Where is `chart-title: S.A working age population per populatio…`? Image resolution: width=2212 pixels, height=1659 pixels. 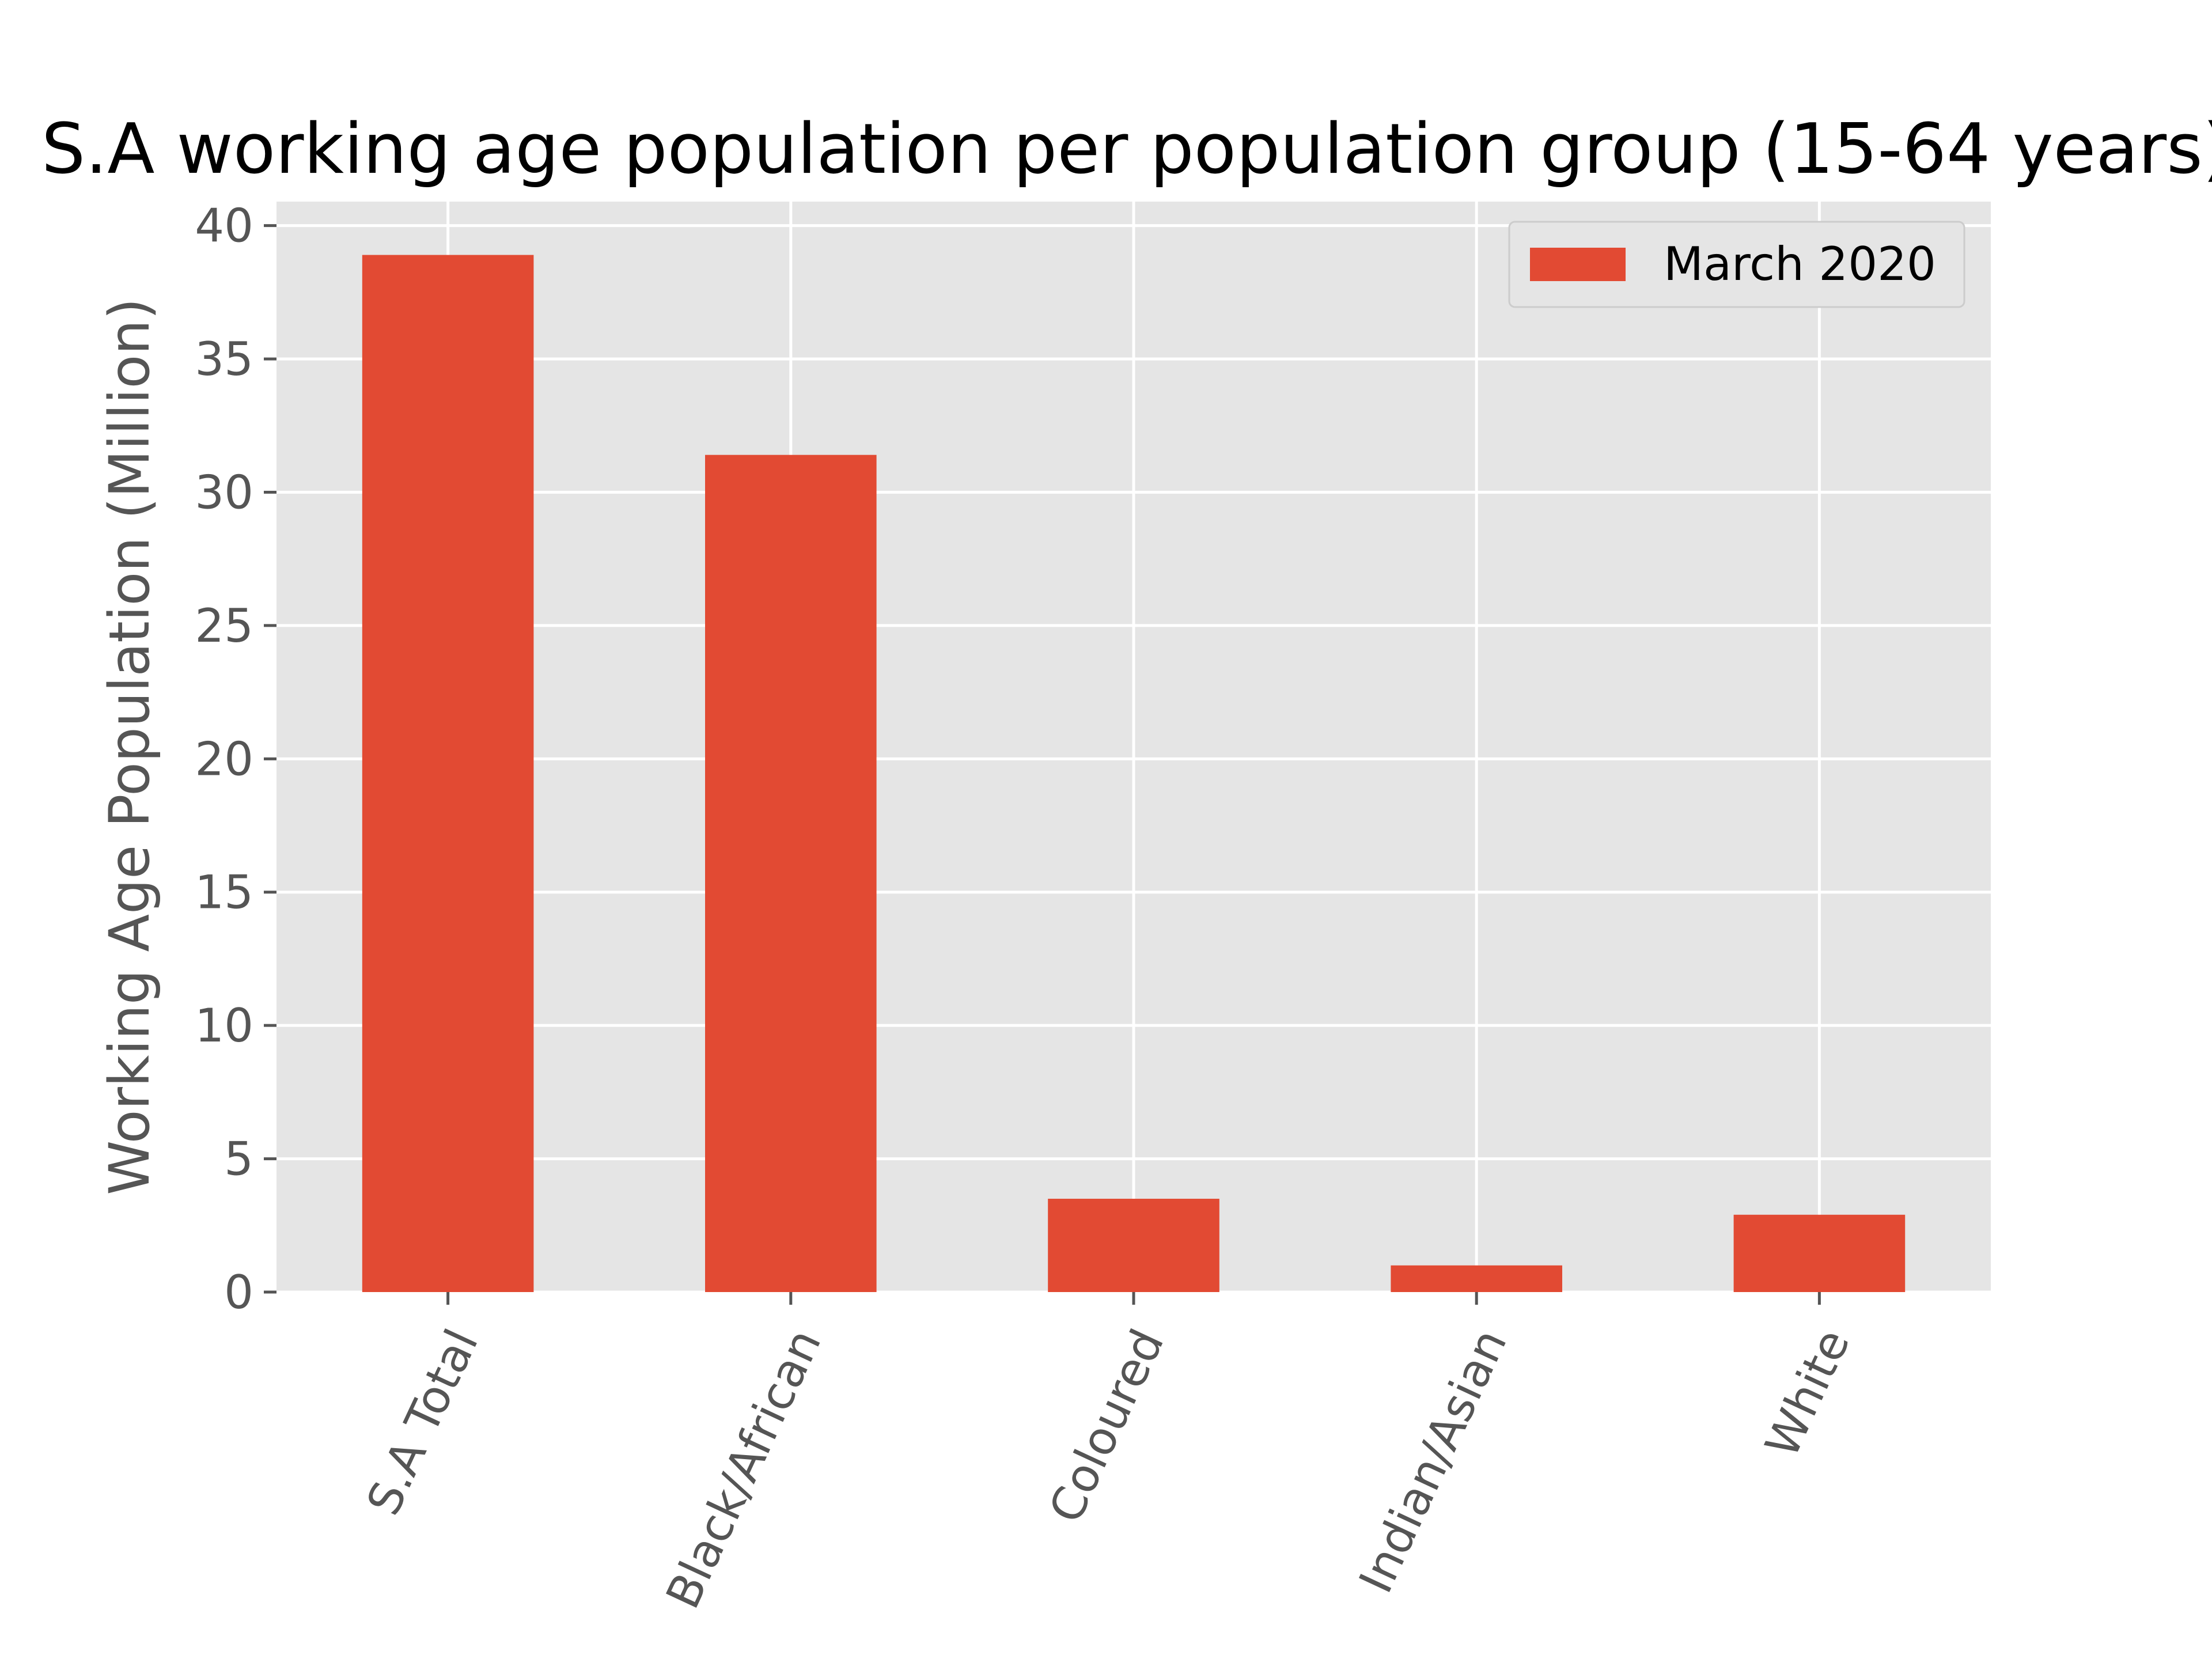 chart-title: S.A working age population per populatio… is located at coordinates (1126, 149).